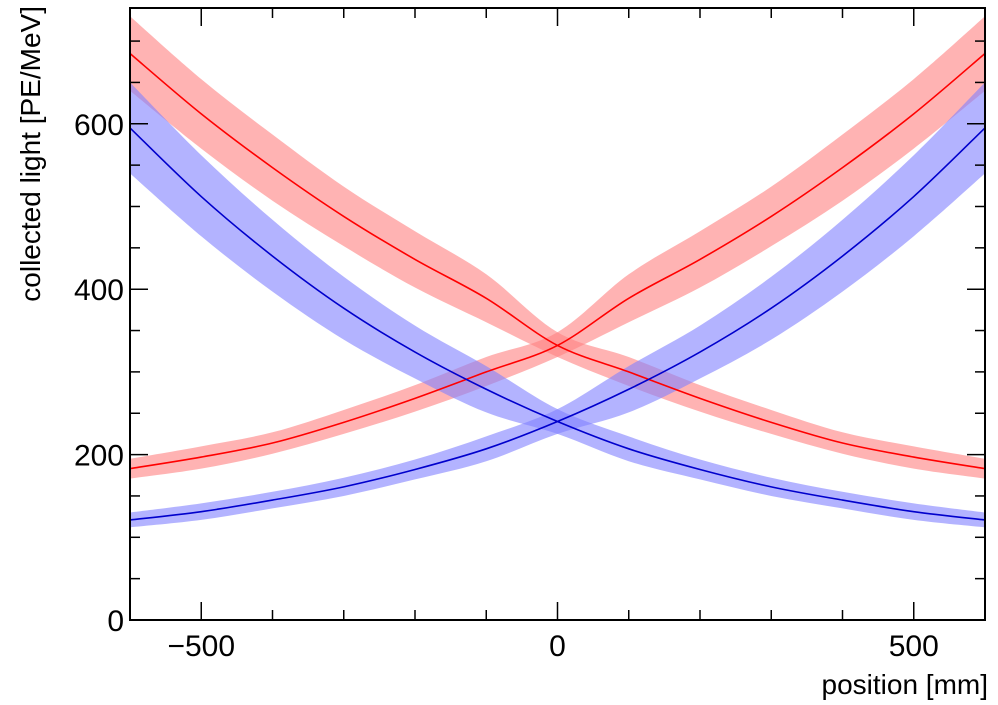  What do you see at coordinates (557, 646) in the screenshot?
I see `x-tick-label: 0` at bounding box center [557, 646].